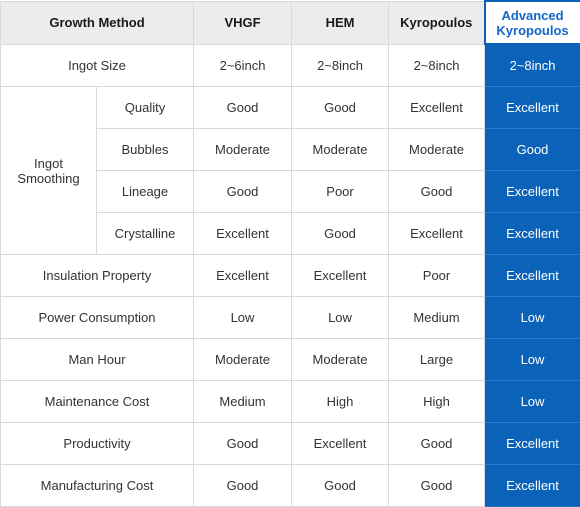  Describe the element at coordinates (532, 15) in the screenshot. I see `advanced-kyropoulos-header-line1: Advanced` at that location.